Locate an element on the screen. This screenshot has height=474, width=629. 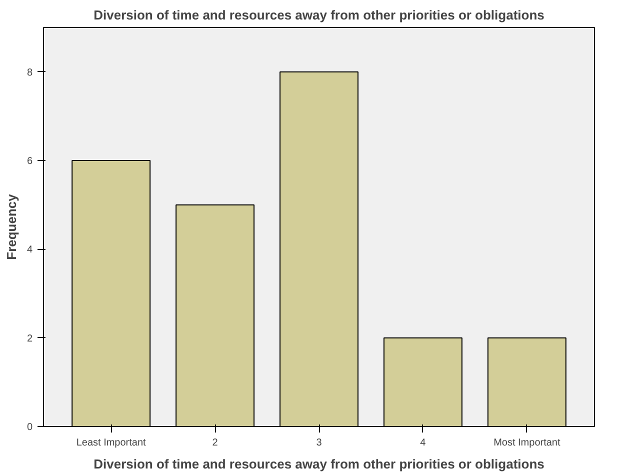
y-tick-label: 4 is located at coordinates (29, 250).